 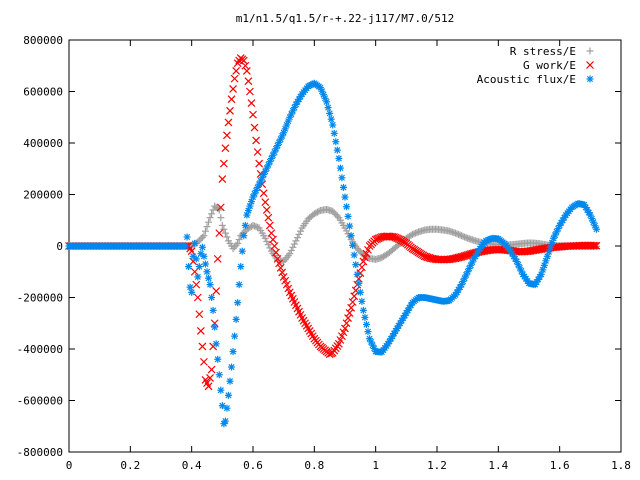 I want to click on y-tick-label: 400000, so click(x=43, y=143).